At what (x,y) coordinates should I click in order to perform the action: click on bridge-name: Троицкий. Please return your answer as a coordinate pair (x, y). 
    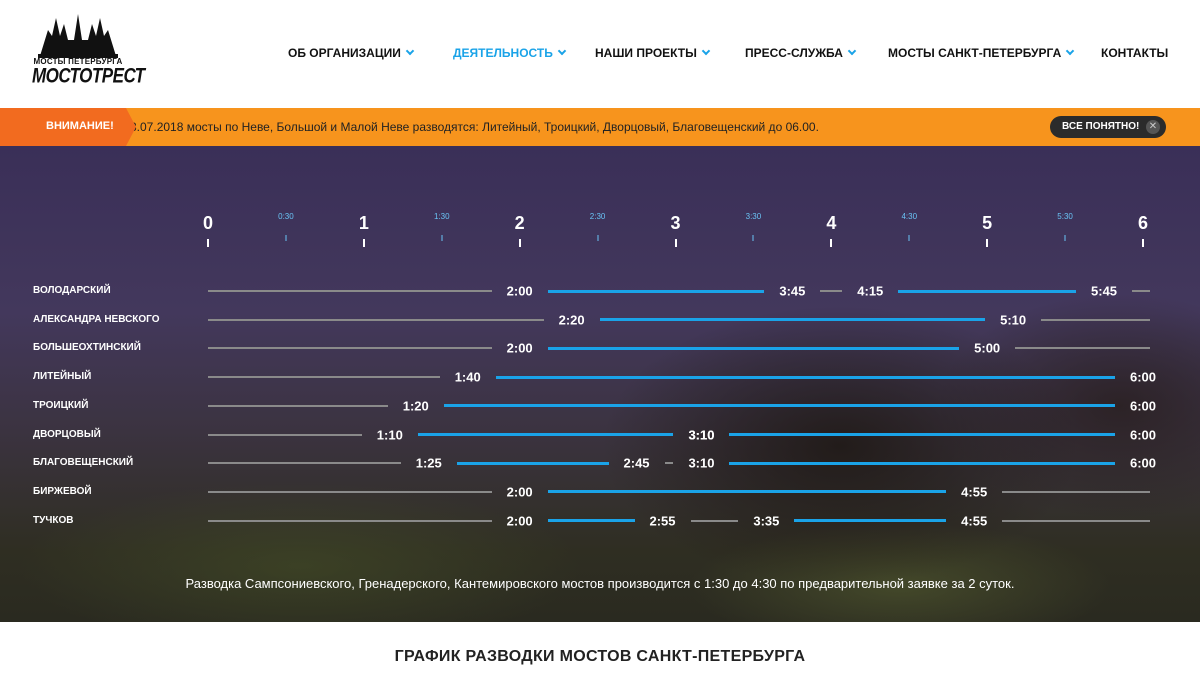
    Looking at the image, I should click on (61, 405).